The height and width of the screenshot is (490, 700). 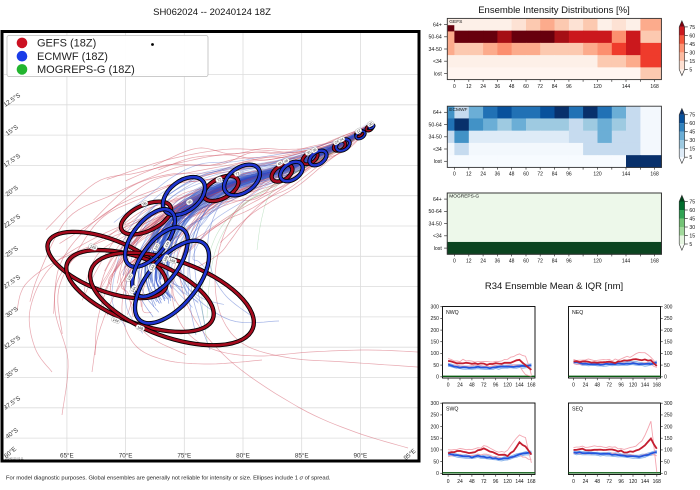 I want to click on svg-text: 15, so click(x=692, y=150).